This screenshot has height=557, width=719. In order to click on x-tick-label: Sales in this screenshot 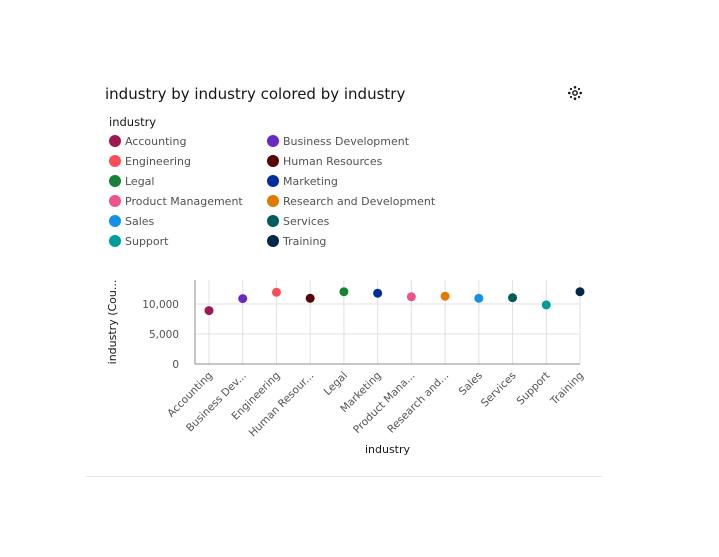, I will do `click(471, 384)`.